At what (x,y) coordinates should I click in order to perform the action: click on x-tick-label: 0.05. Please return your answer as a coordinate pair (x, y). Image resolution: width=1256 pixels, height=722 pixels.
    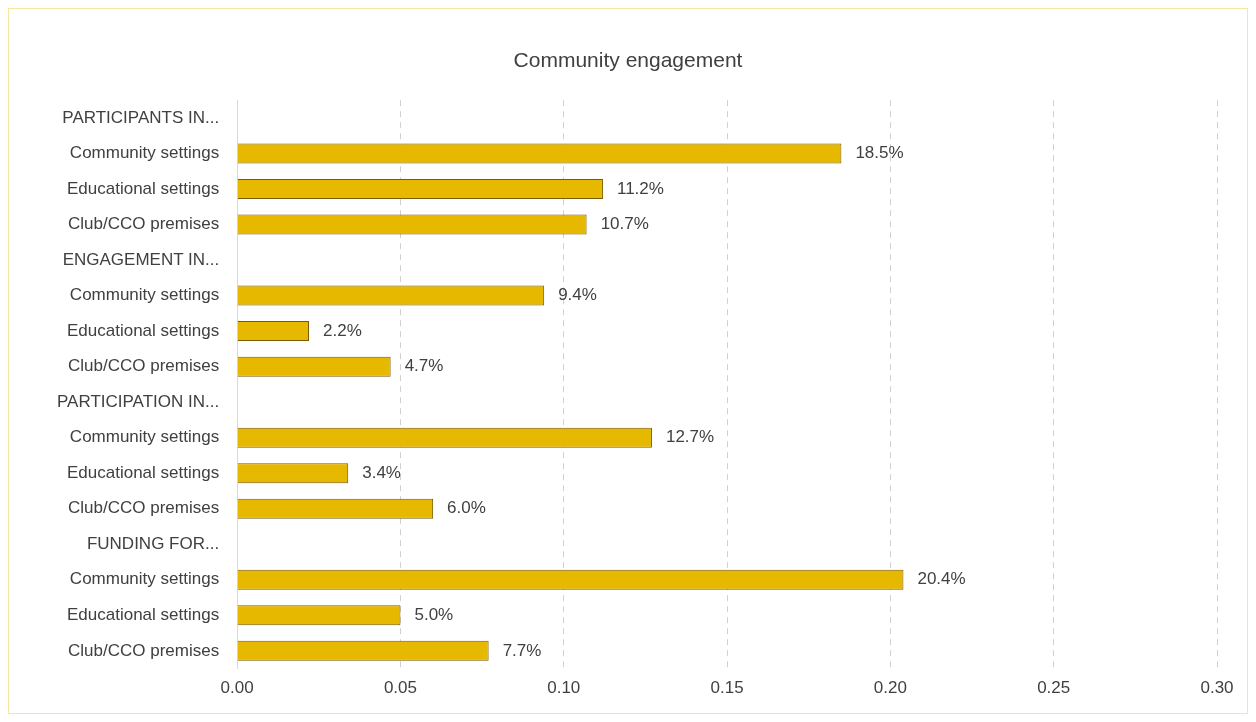
    Looking at the image, I should click on (400, 688).